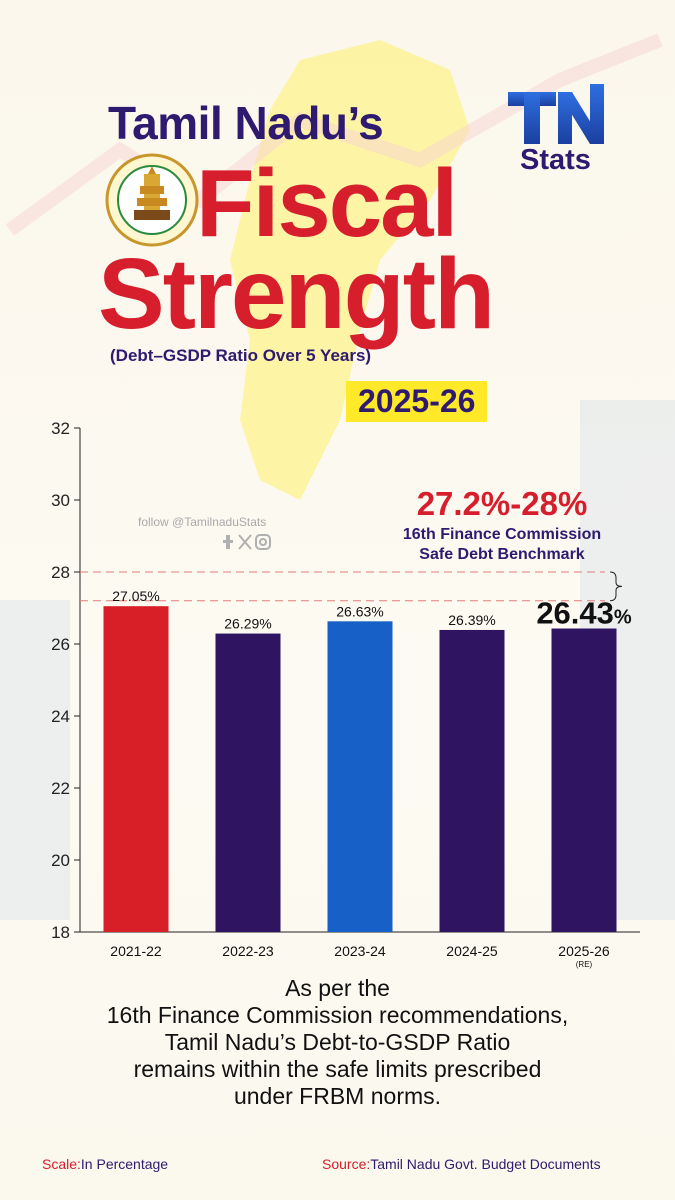  Describe the element at coordinates (60, 932) in the screenshot. I see `y-tick-label: 18` at that location.